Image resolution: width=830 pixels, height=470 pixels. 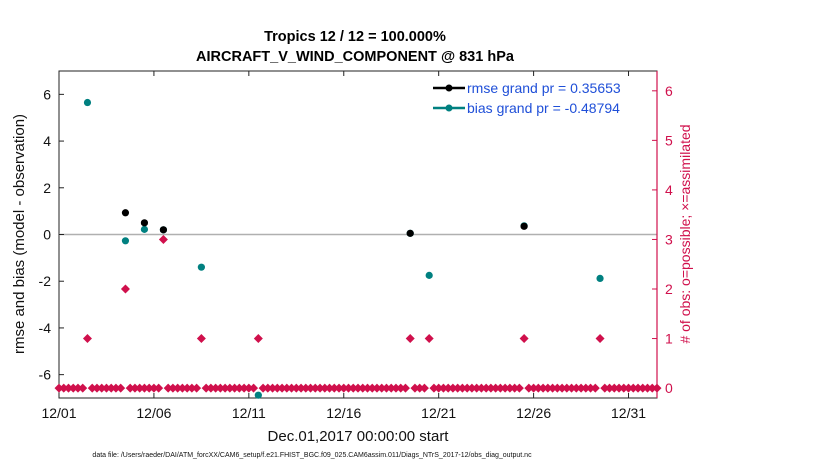 I want to click on x-tick-label: 12/26, so click(x=533, y=413).